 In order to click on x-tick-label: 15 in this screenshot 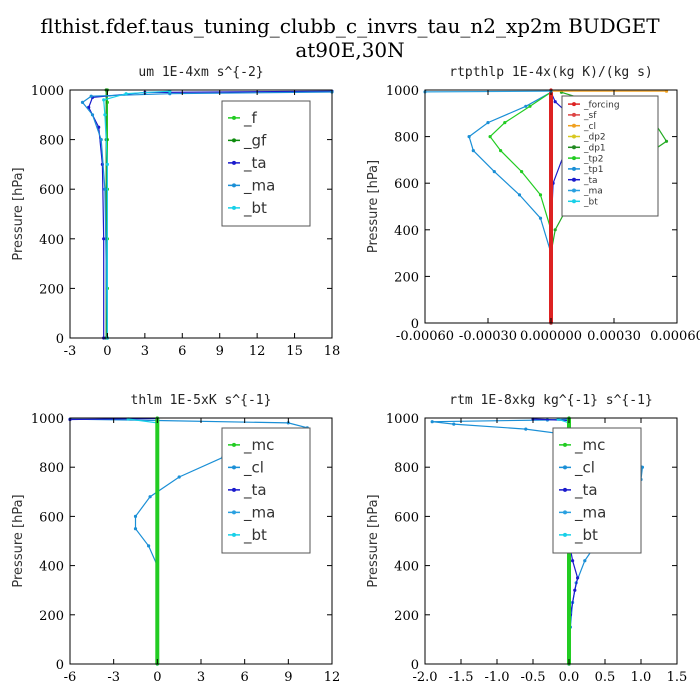, I will do `click(294, 351)`.